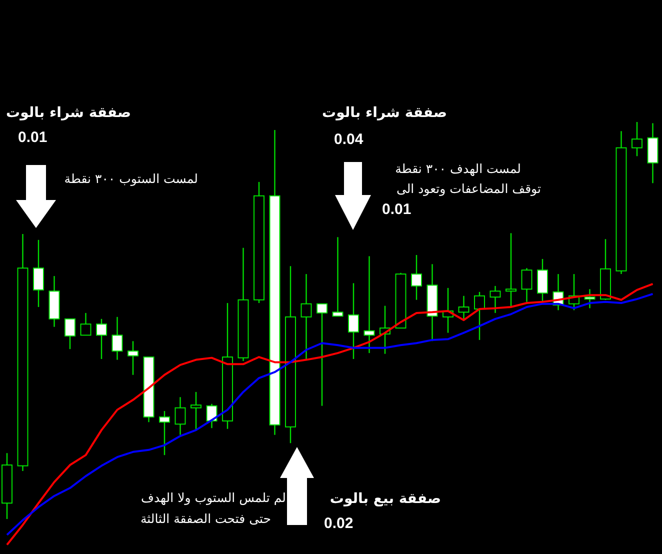  I want to click on annotation: لم تلمس الستوب ولا الهدف, so click(213, 498).